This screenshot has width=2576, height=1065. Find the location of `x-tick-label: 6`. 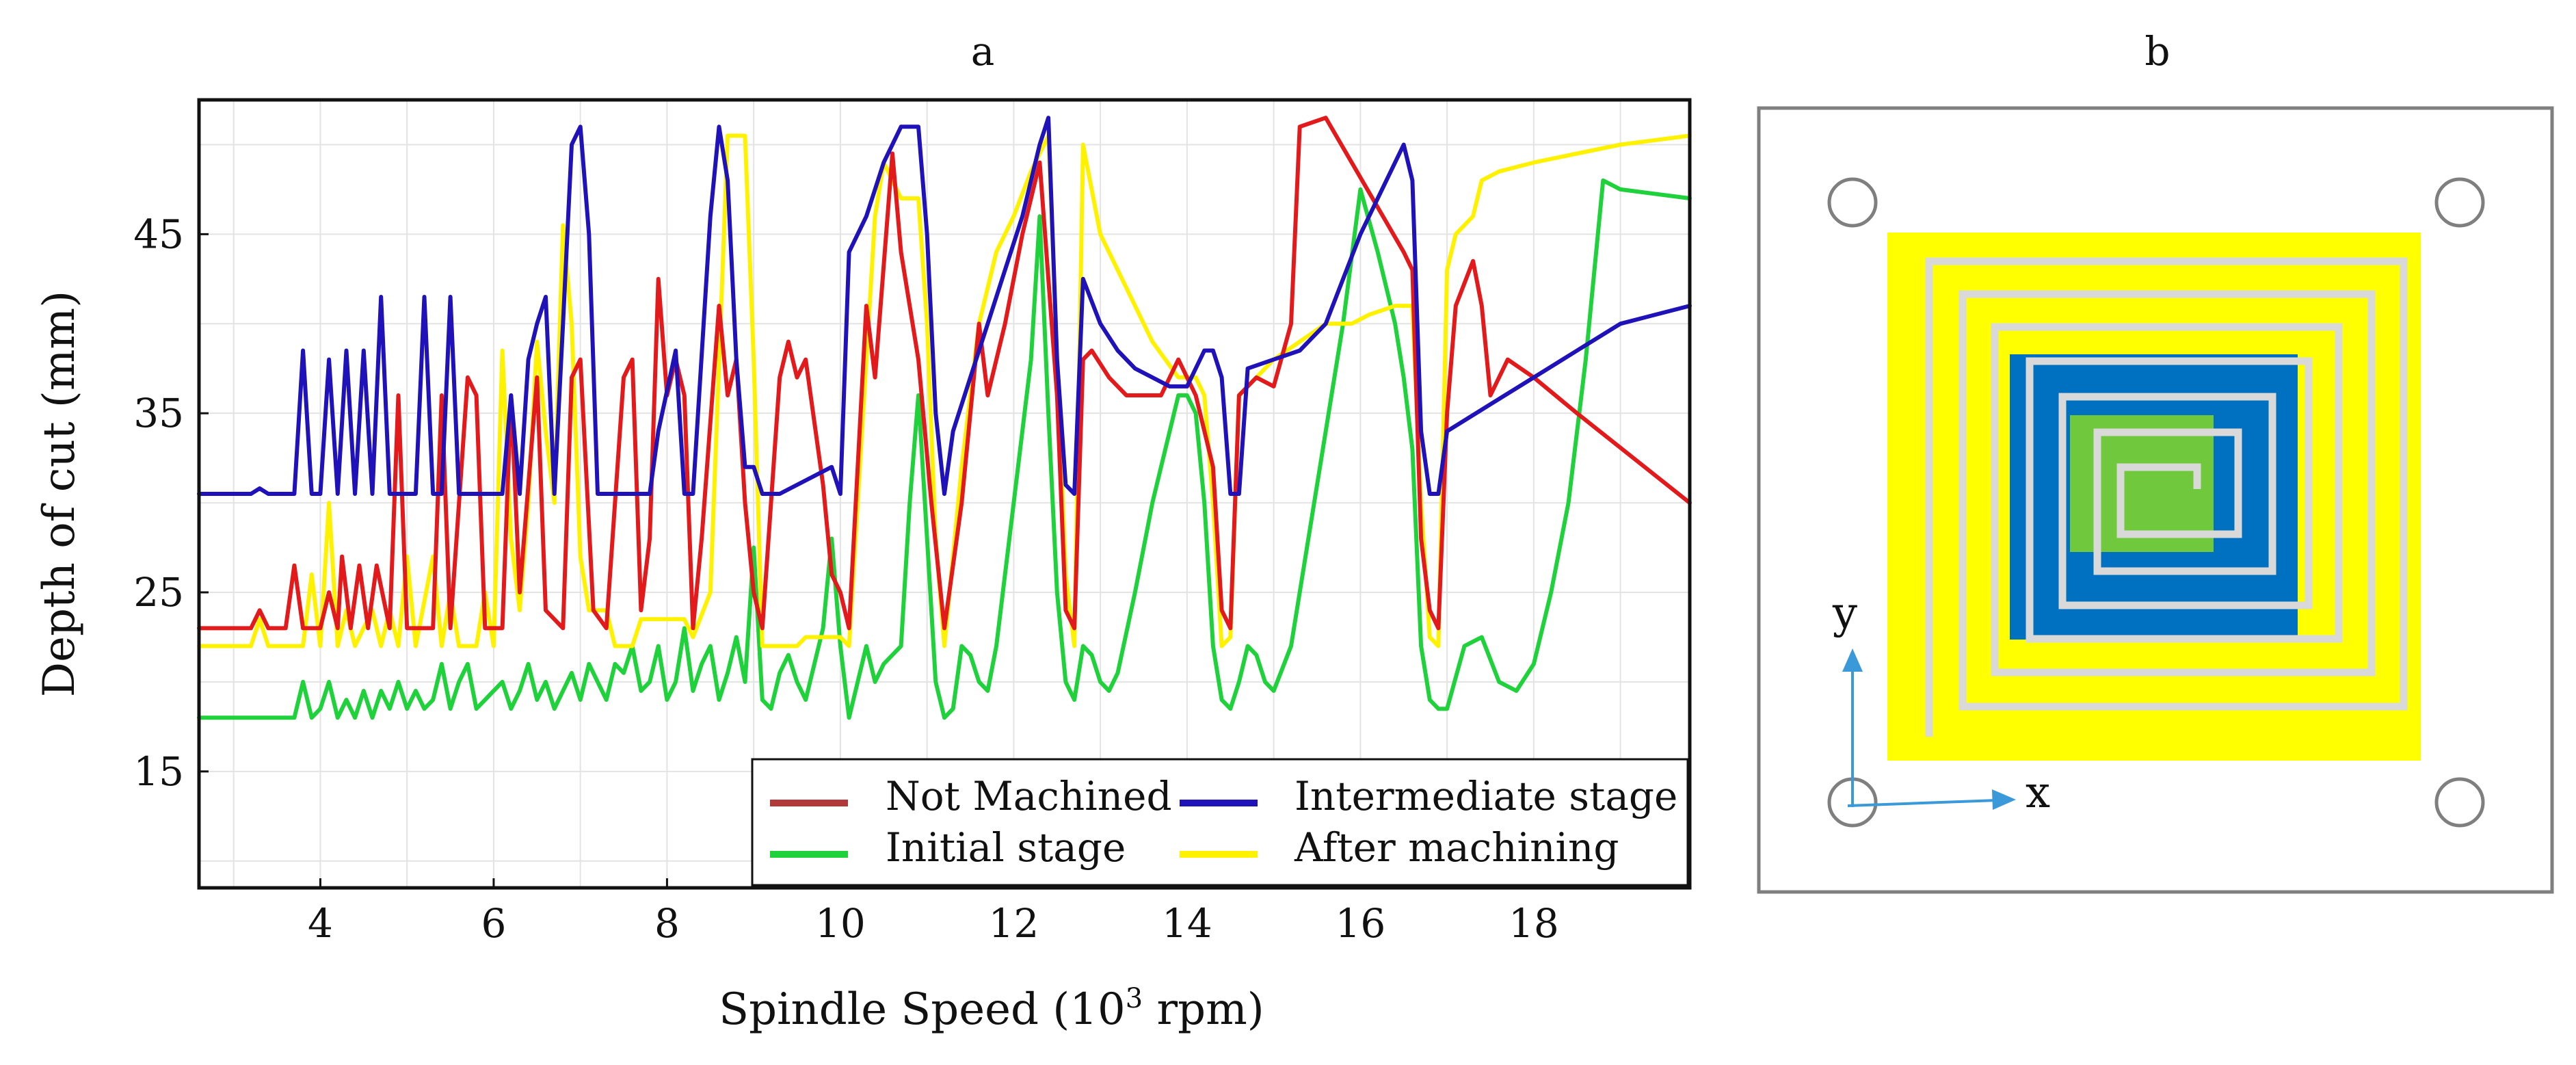

x-tick-label: 6 is located at coordinates (493, 924).